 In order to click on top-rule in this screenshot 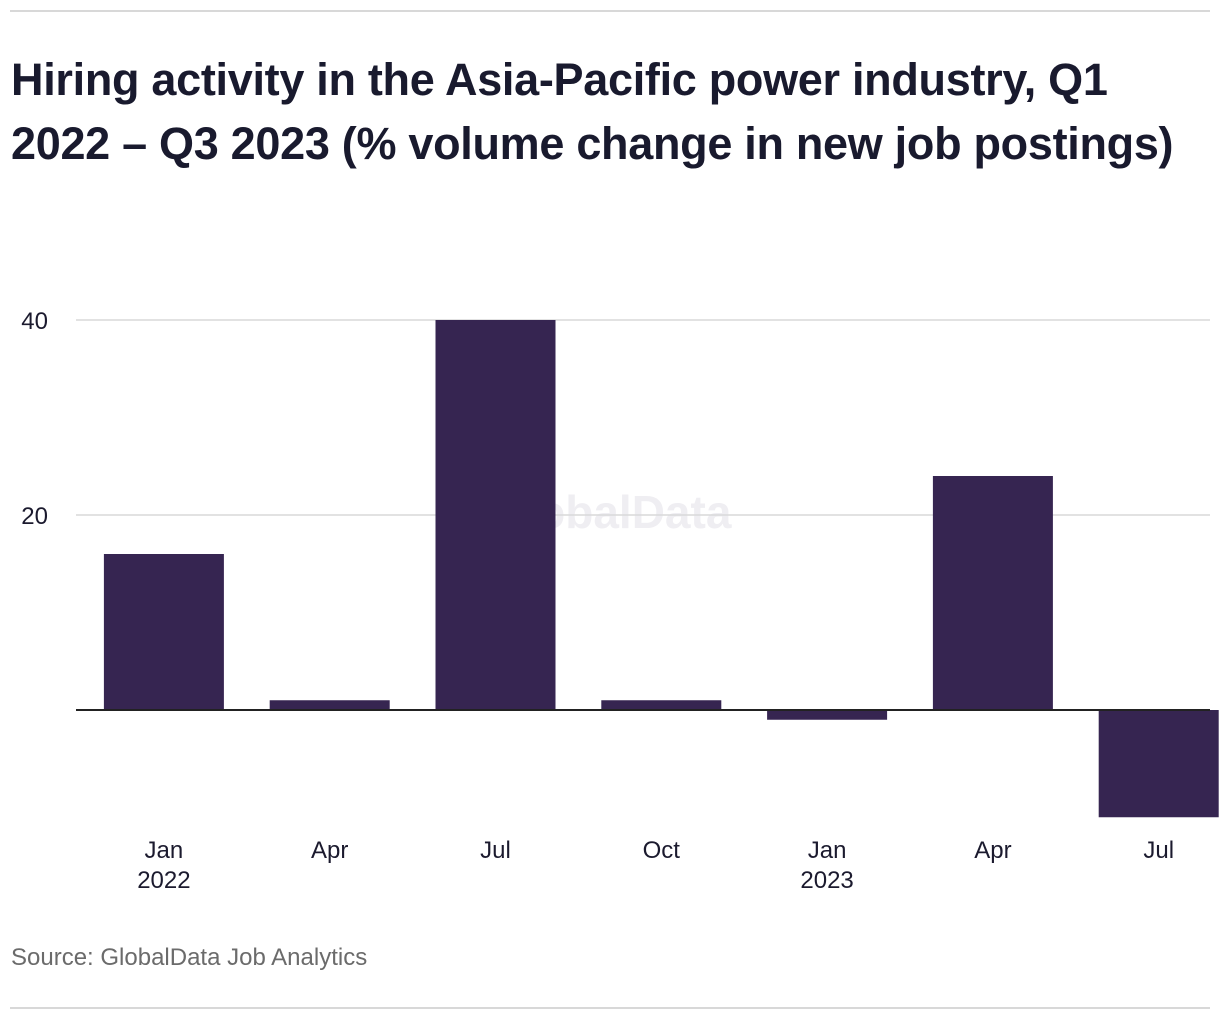, I will do `click(610, 11)`.